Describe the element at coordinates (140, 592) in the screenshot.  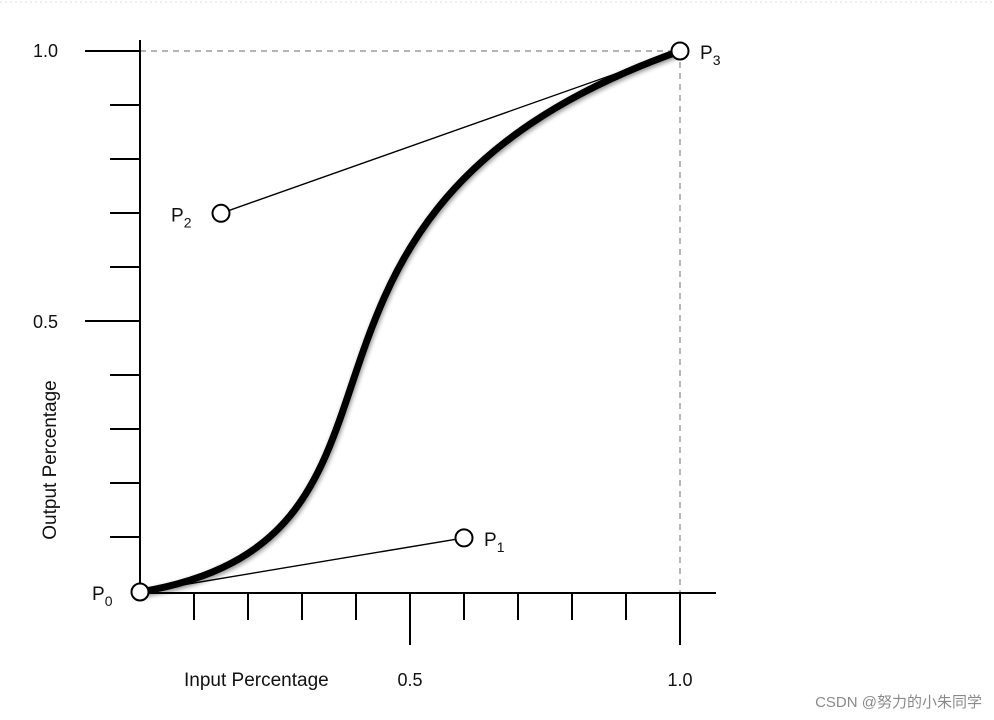
I see `control-point-p0` at that location.